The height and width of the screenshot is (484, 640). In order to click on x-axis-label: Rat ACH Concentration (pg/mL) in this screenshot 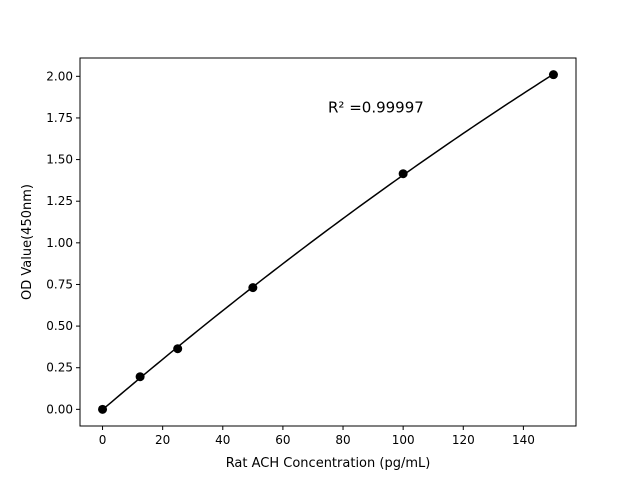, I will do `click(328, 463)`.